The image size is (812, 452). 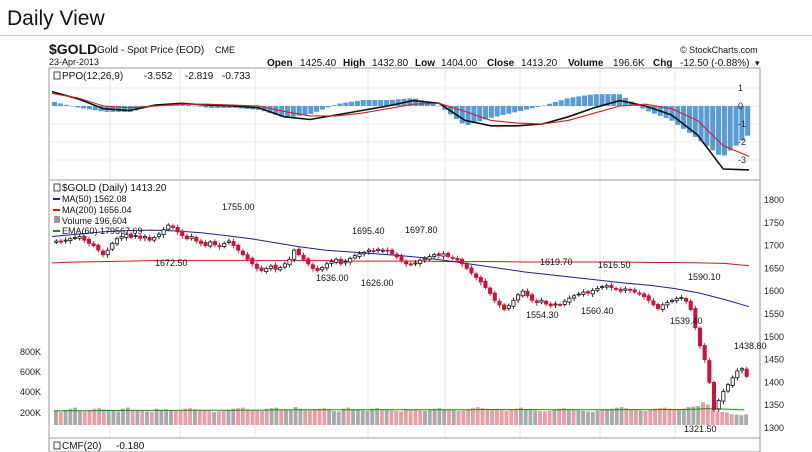 I want to click on ppo-y-tick: 0, so click(x=740, y=106).